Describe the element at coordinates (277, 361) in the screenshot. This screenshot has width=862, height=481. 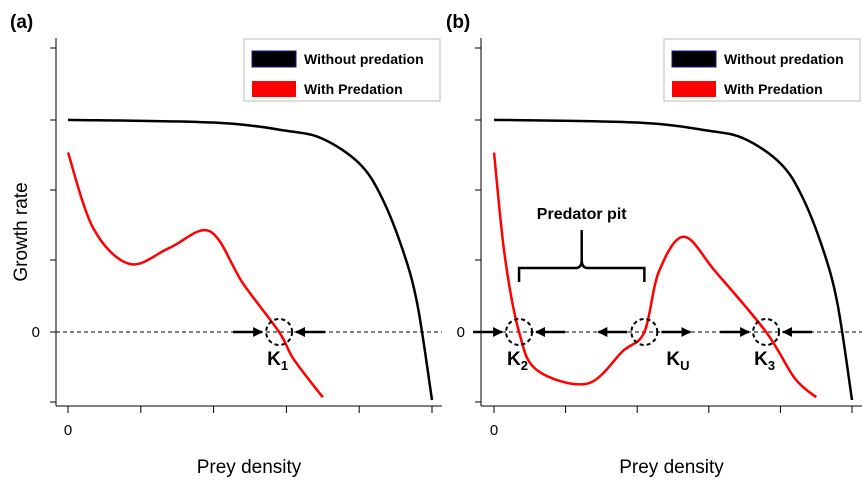
I see `equilibrium-label: K1` at that location.